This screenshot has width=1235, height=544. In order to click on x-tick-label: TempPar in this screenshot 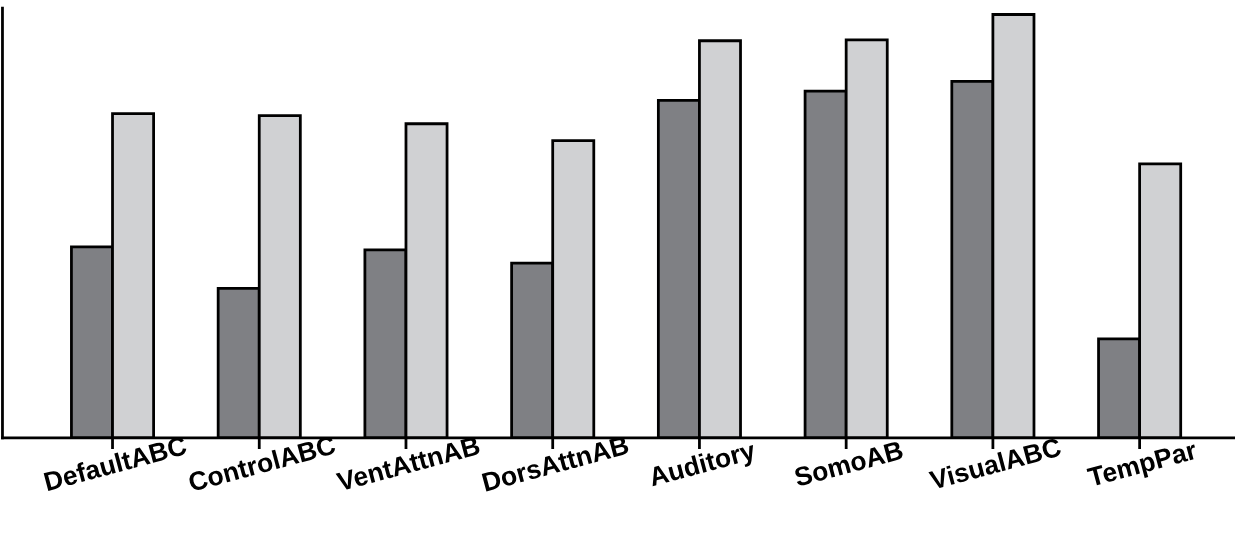, I will do `click(1143, 466)`.